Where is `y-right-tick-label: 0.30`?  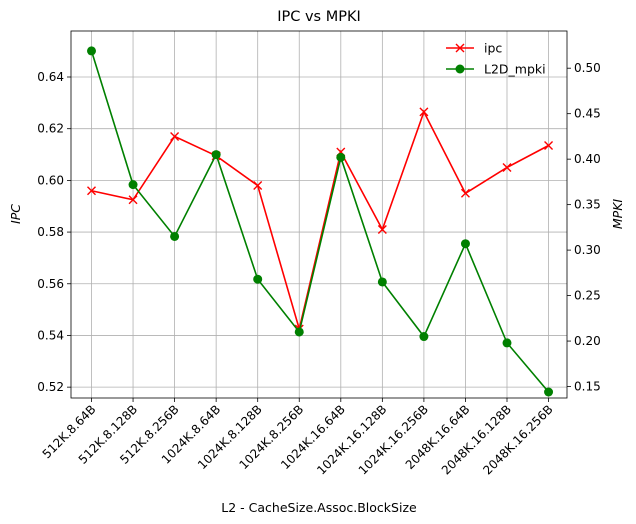
y-right-tick-label: 0.30 is located at coordinates (587, 250).